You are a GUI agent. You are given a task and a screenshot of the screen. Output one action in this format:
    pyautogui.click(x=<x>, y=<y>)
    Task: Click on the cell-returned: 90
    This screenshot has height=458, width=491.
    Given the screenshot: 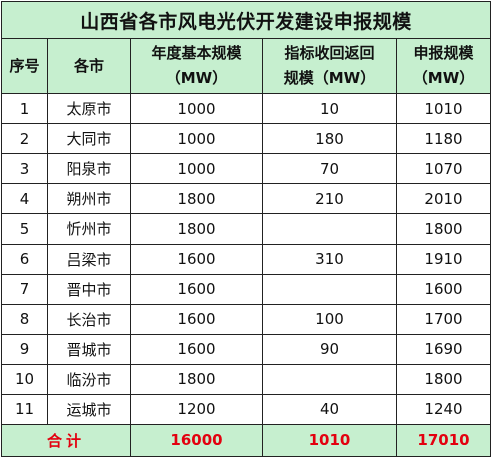 What is the action you would take?
    pyautogui.click(x=329, y=349)
    